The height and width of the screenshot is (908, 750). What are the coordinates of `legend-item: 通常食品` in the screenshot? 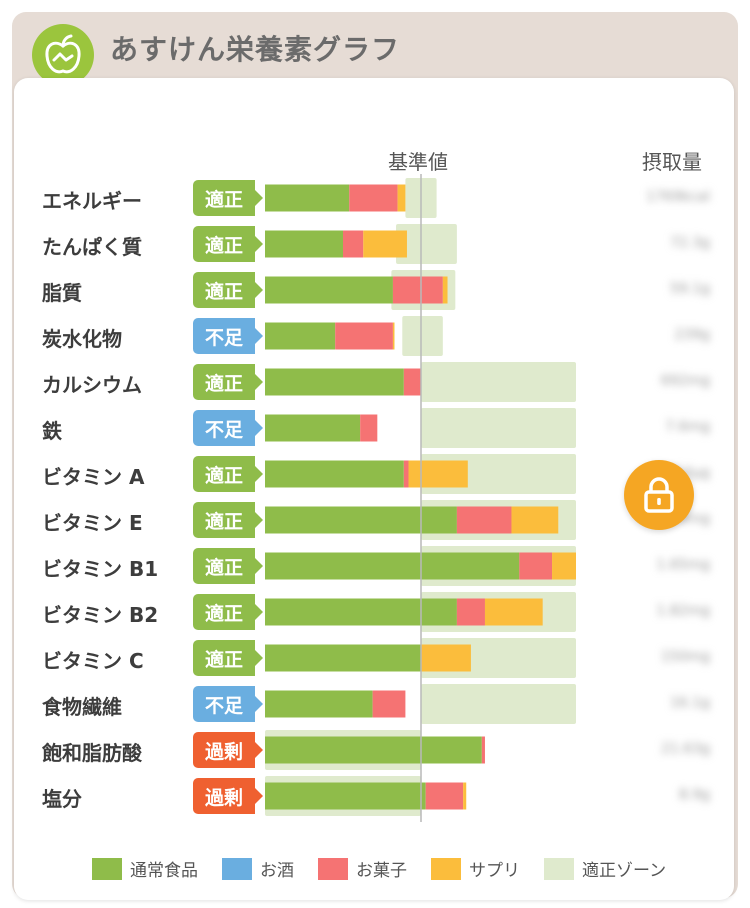 It's located at (145, 868).